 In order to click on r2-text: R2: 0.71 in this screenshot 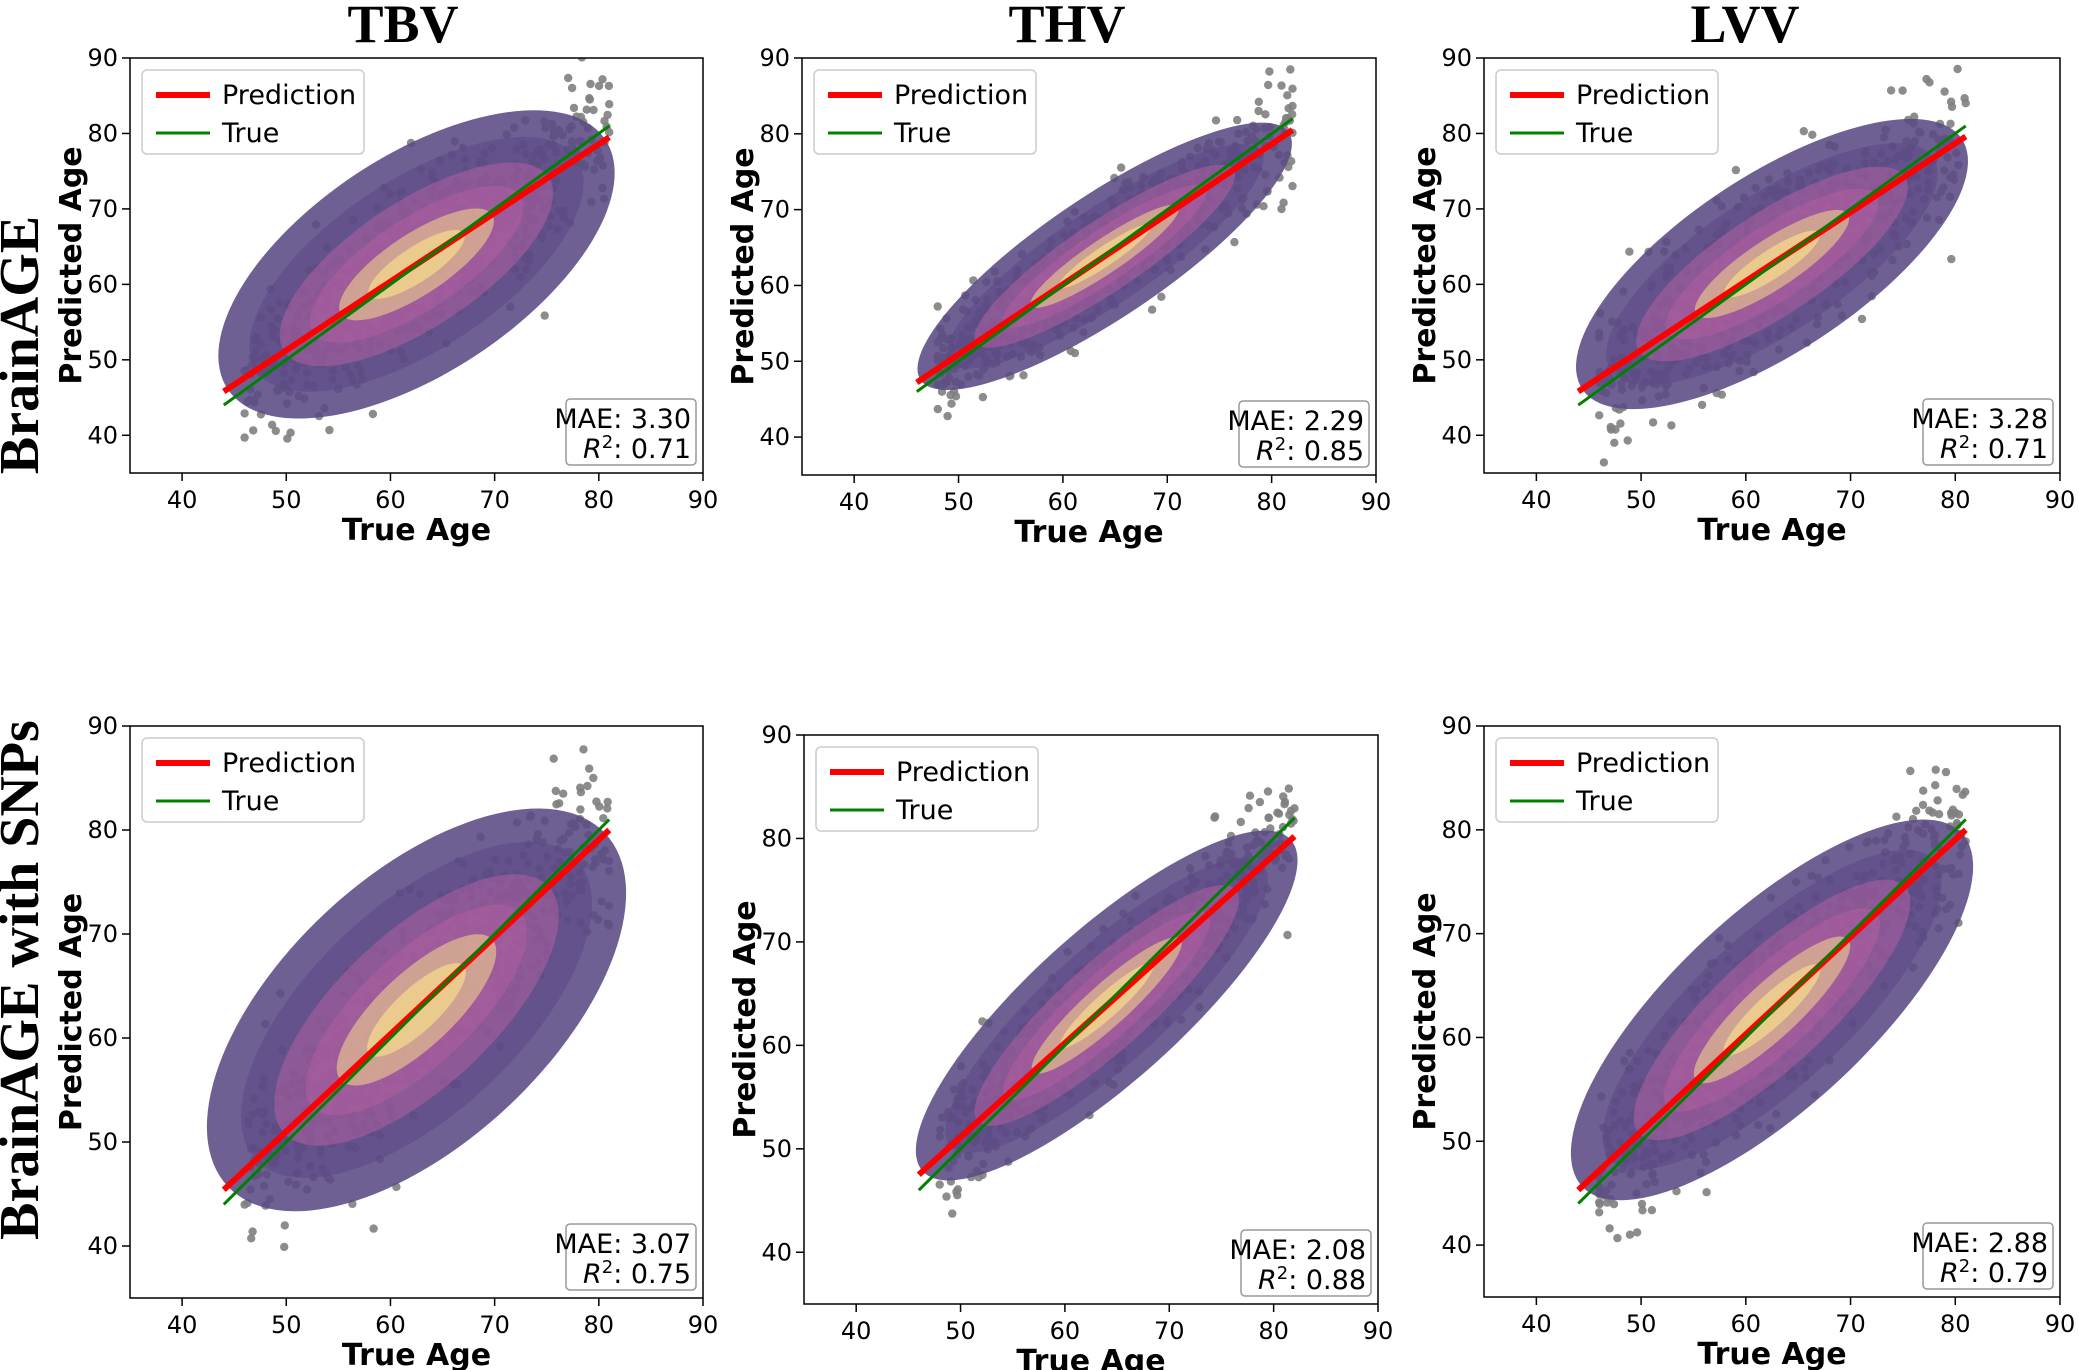, I will do `click(637, 448)`.